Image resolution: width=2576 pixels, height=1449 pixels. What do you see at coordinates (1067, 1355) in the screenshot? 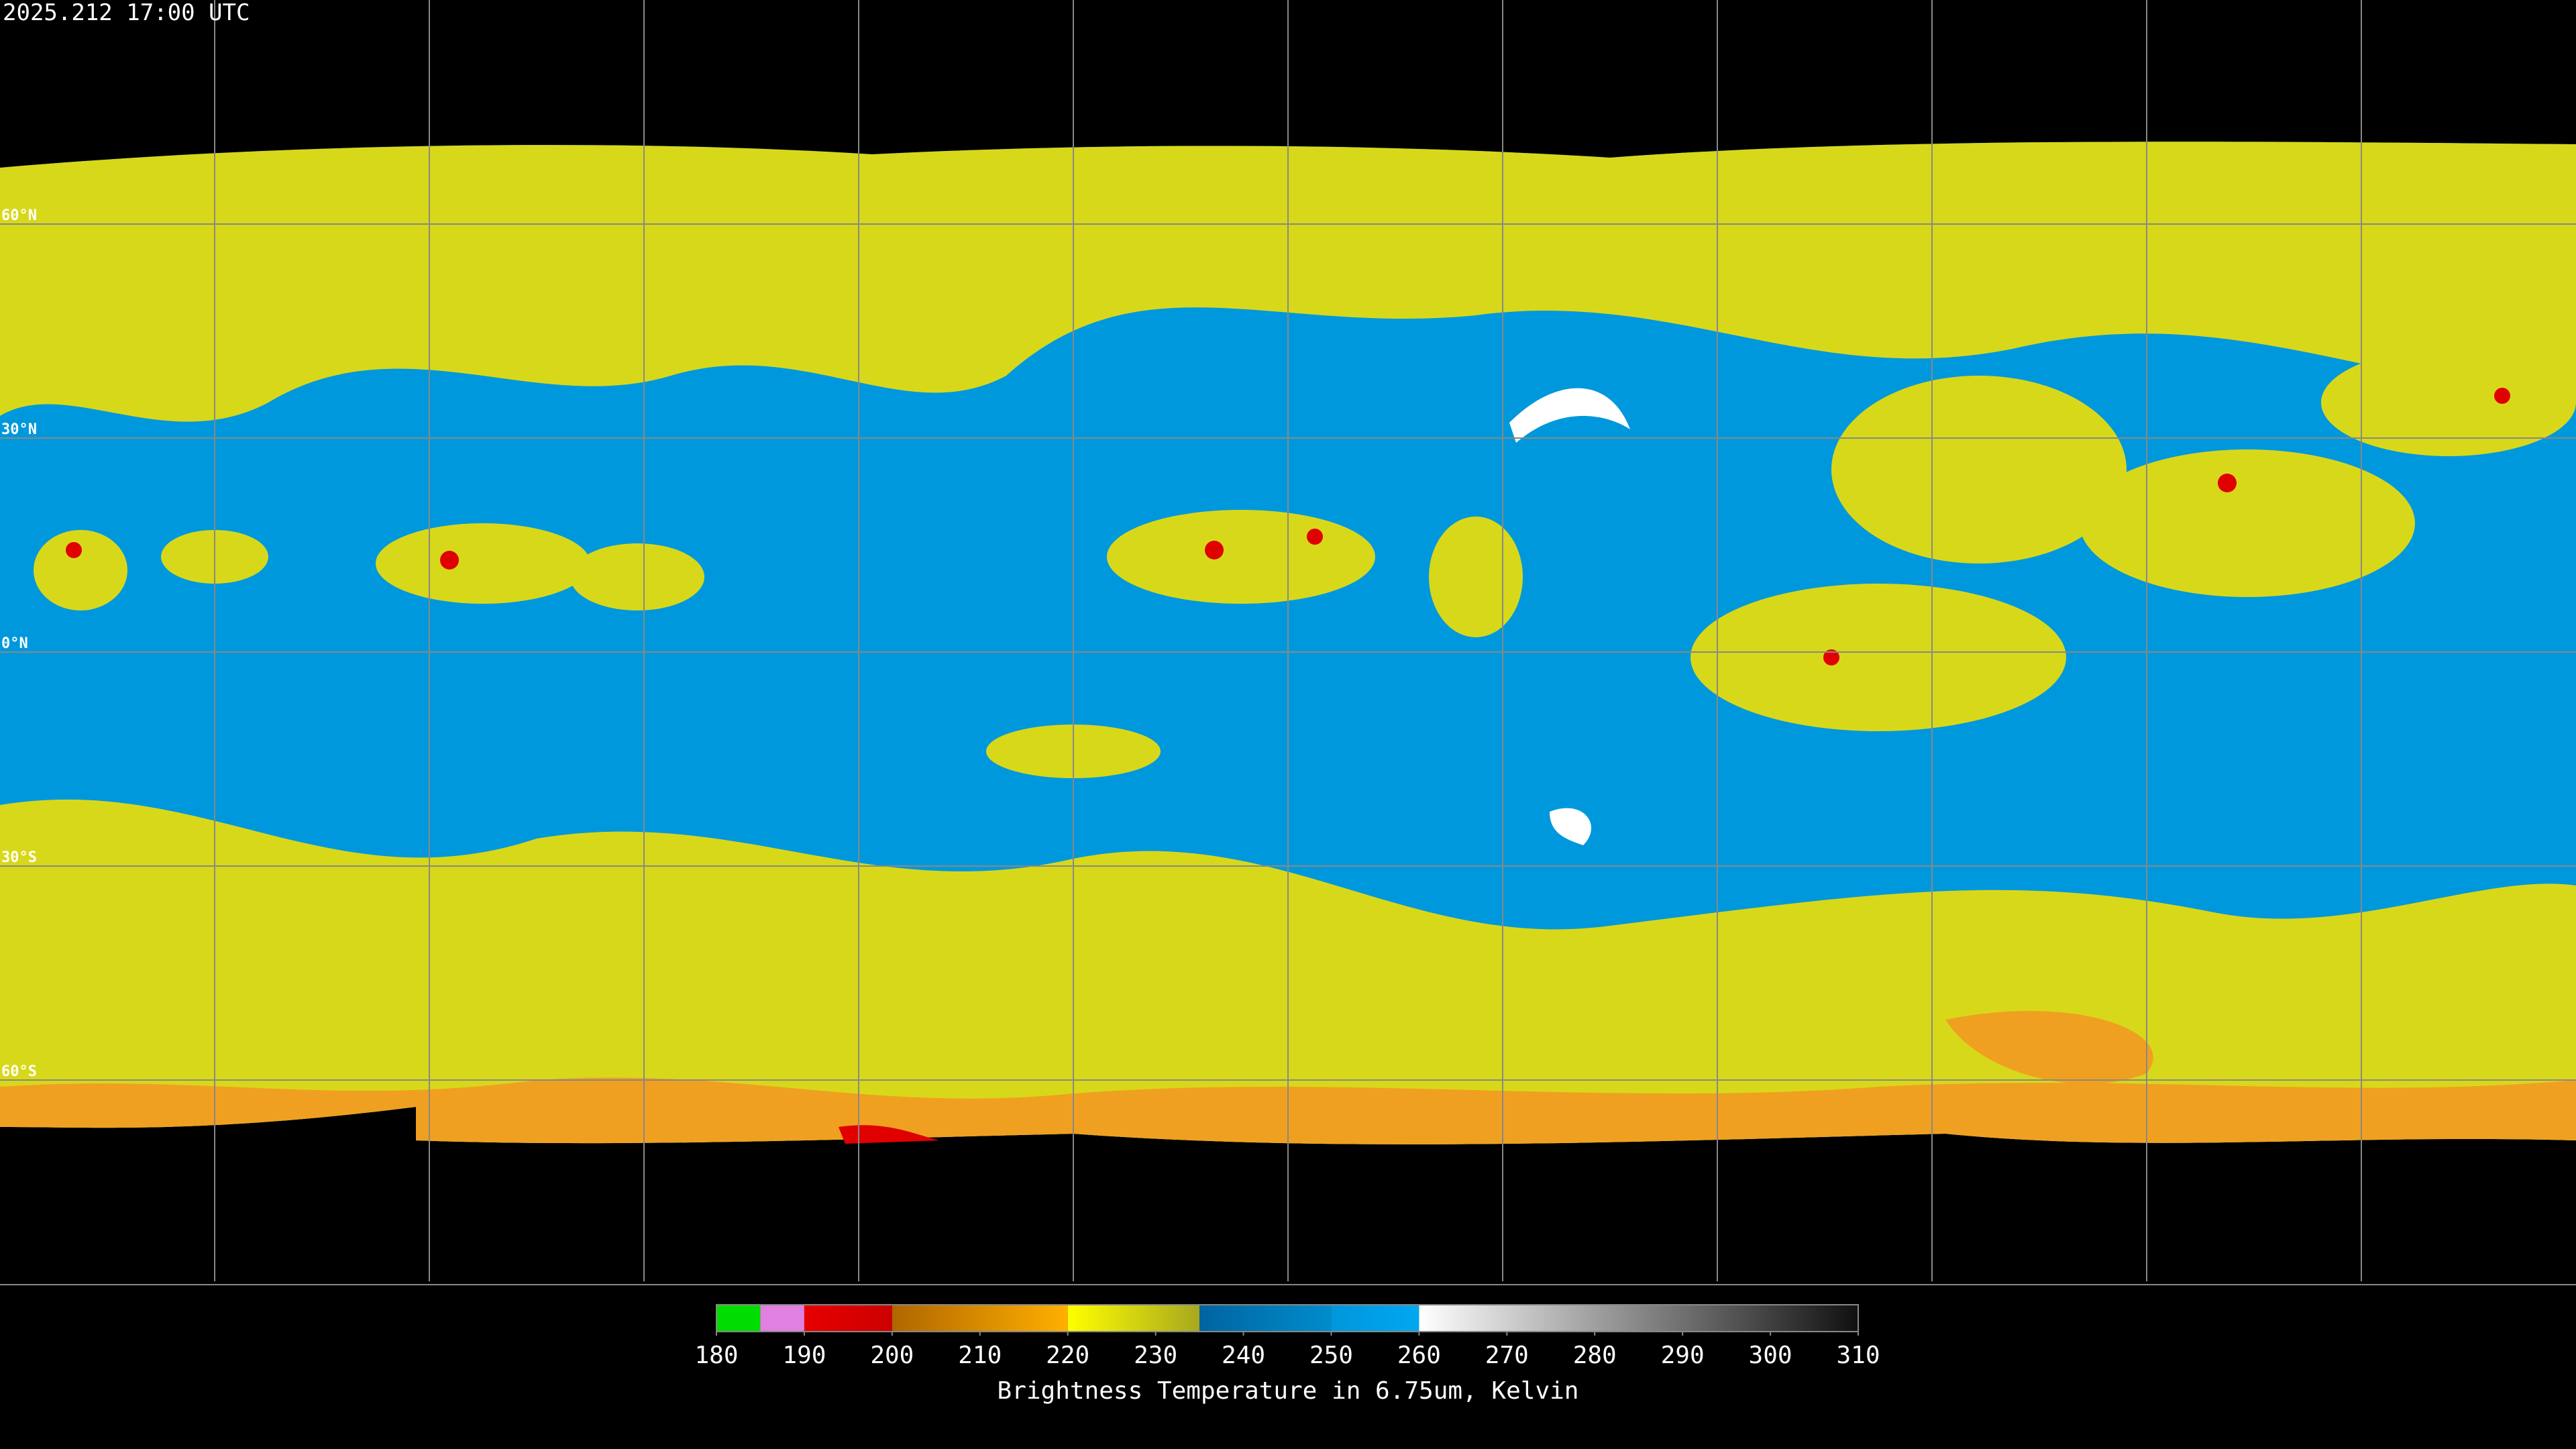
I see `colorbar-tick-label: 220` at bounding box center [1067, 1355].